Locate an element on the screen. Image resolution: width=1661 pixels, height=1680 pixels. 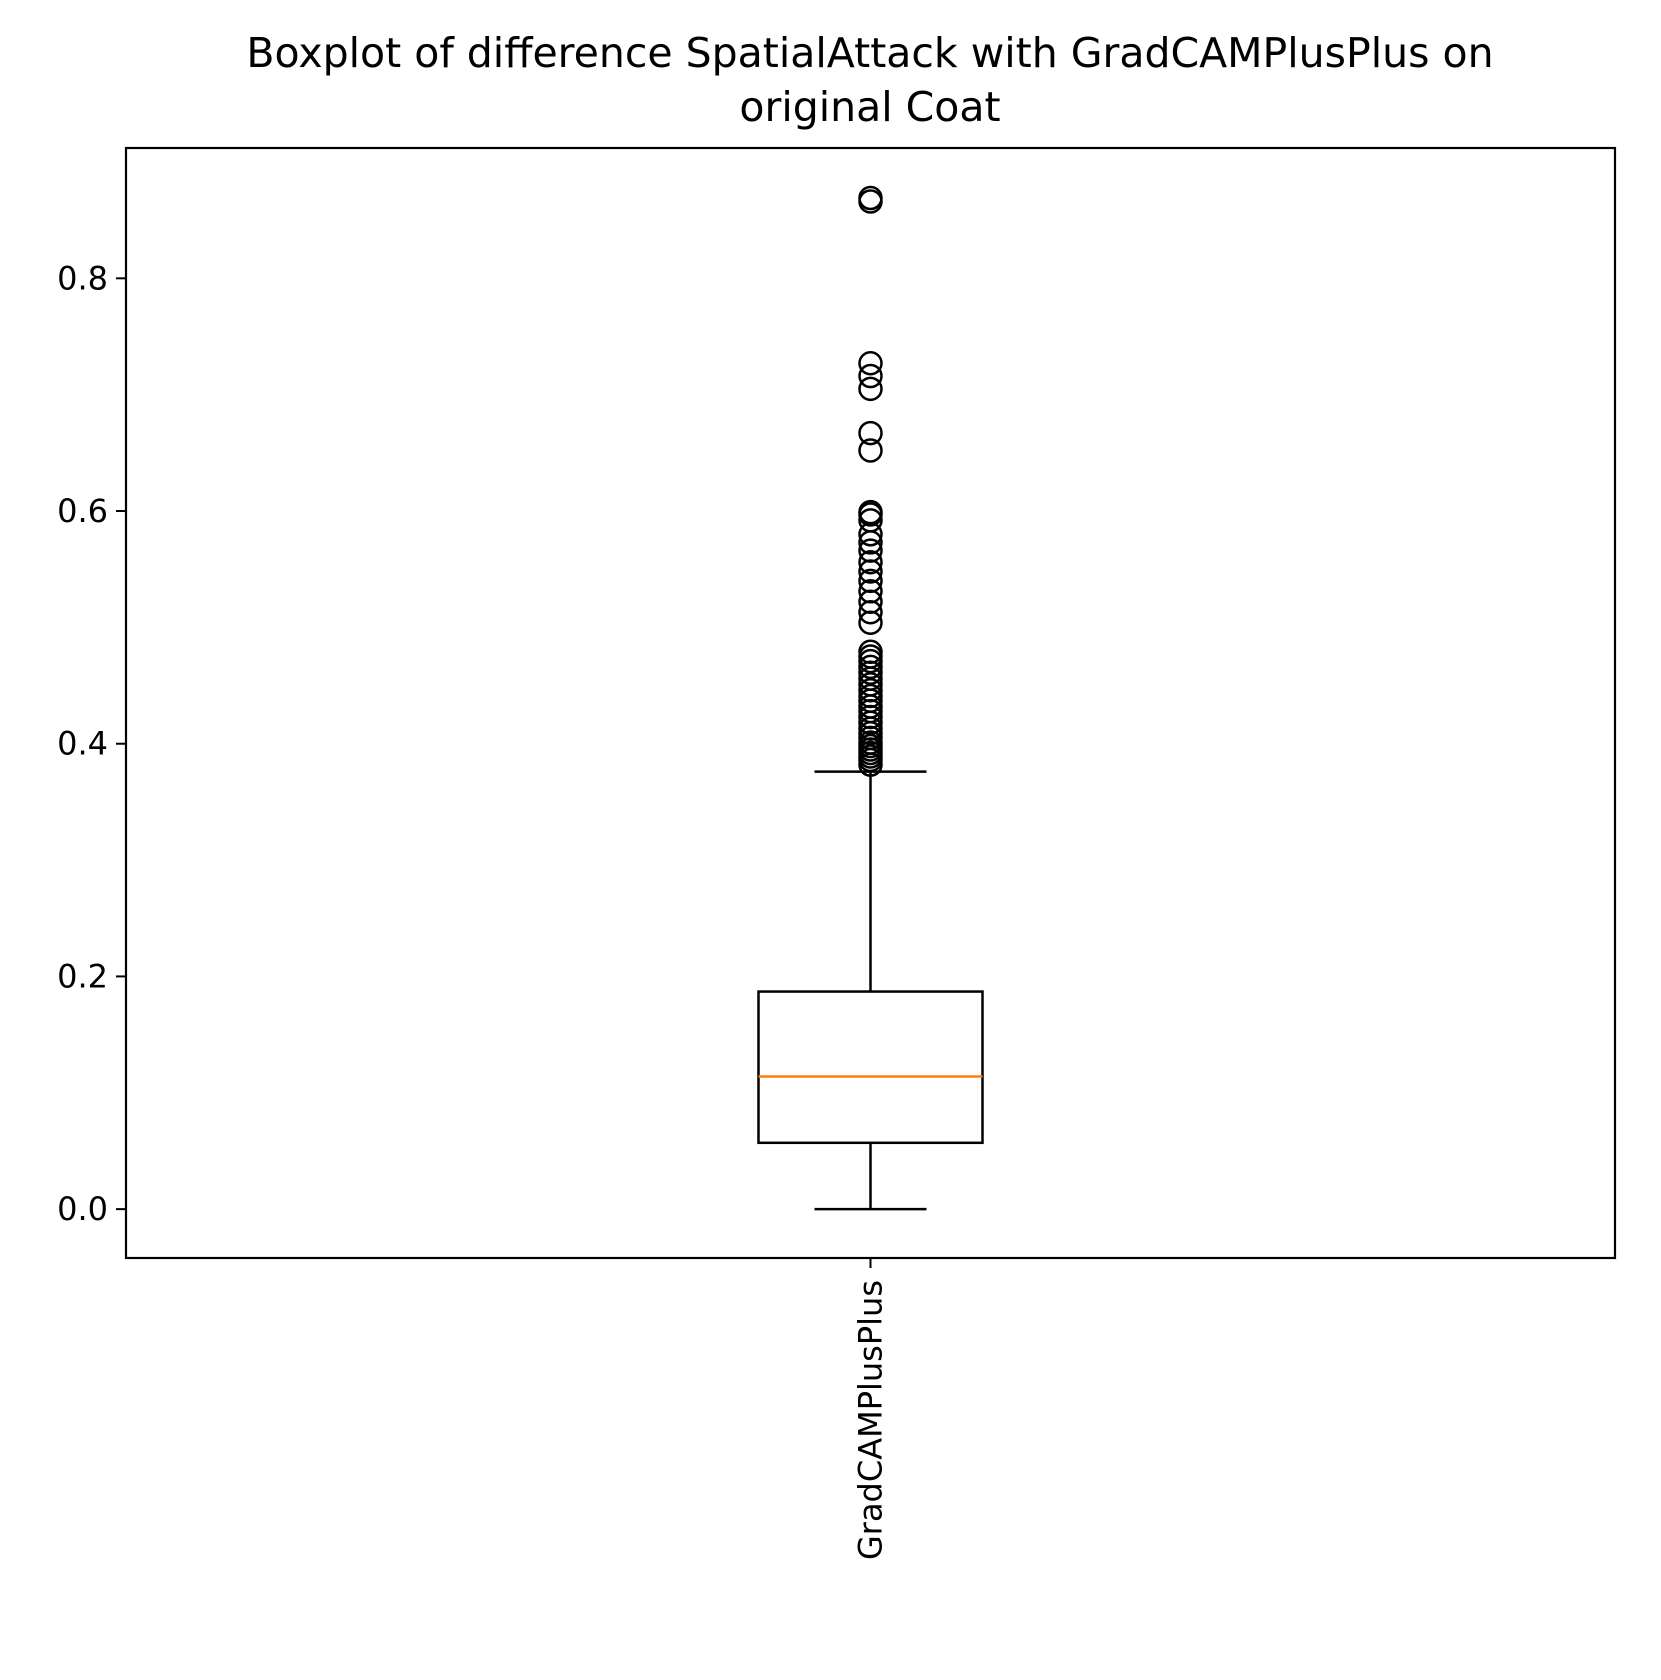
y-axis: 0.0 0.2 0.4 0.6 0.8 is located at coordinates (91, 743).